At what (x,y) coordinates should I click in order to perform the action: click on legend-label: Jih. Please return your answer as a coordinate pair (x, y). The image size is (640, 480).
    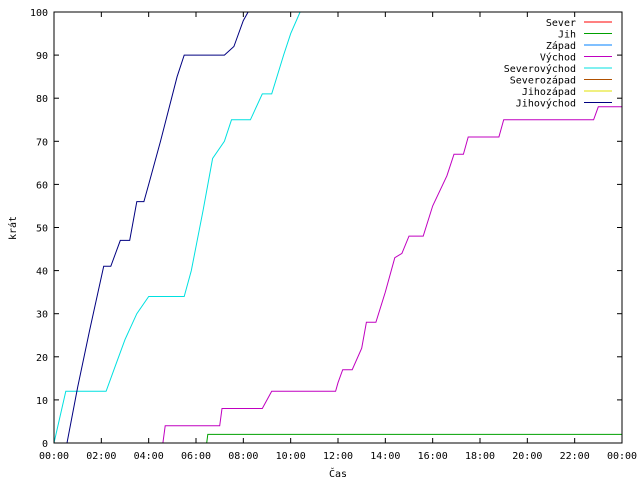
    Looking at the image, I should click on (567, 35).